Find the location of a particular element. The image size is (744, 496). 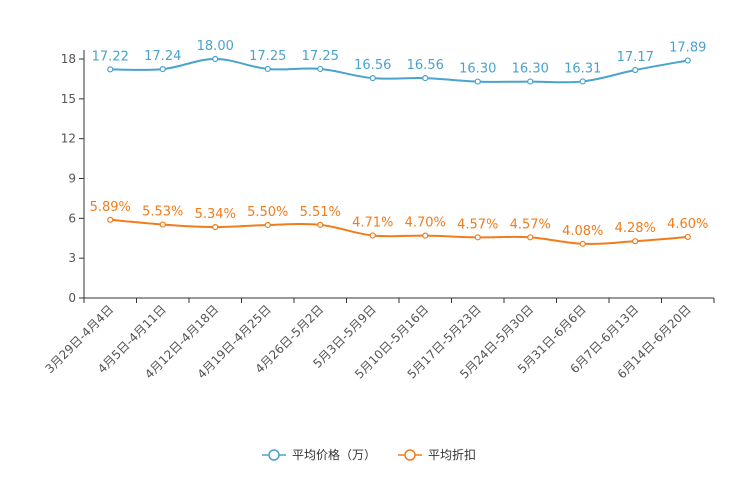

legend-item: 平均价格（万） is located at coordinates (319, 454).